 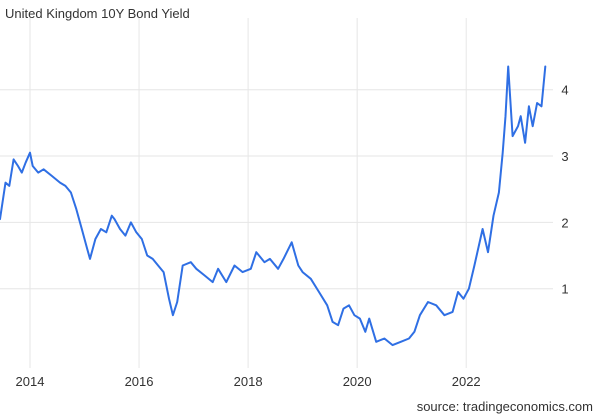 What do you see at coordinates (97, 13) in the screenshot?
I see `chart-title: United Kingdom 10Y Bond Yield` at bounding box center [97, 13].